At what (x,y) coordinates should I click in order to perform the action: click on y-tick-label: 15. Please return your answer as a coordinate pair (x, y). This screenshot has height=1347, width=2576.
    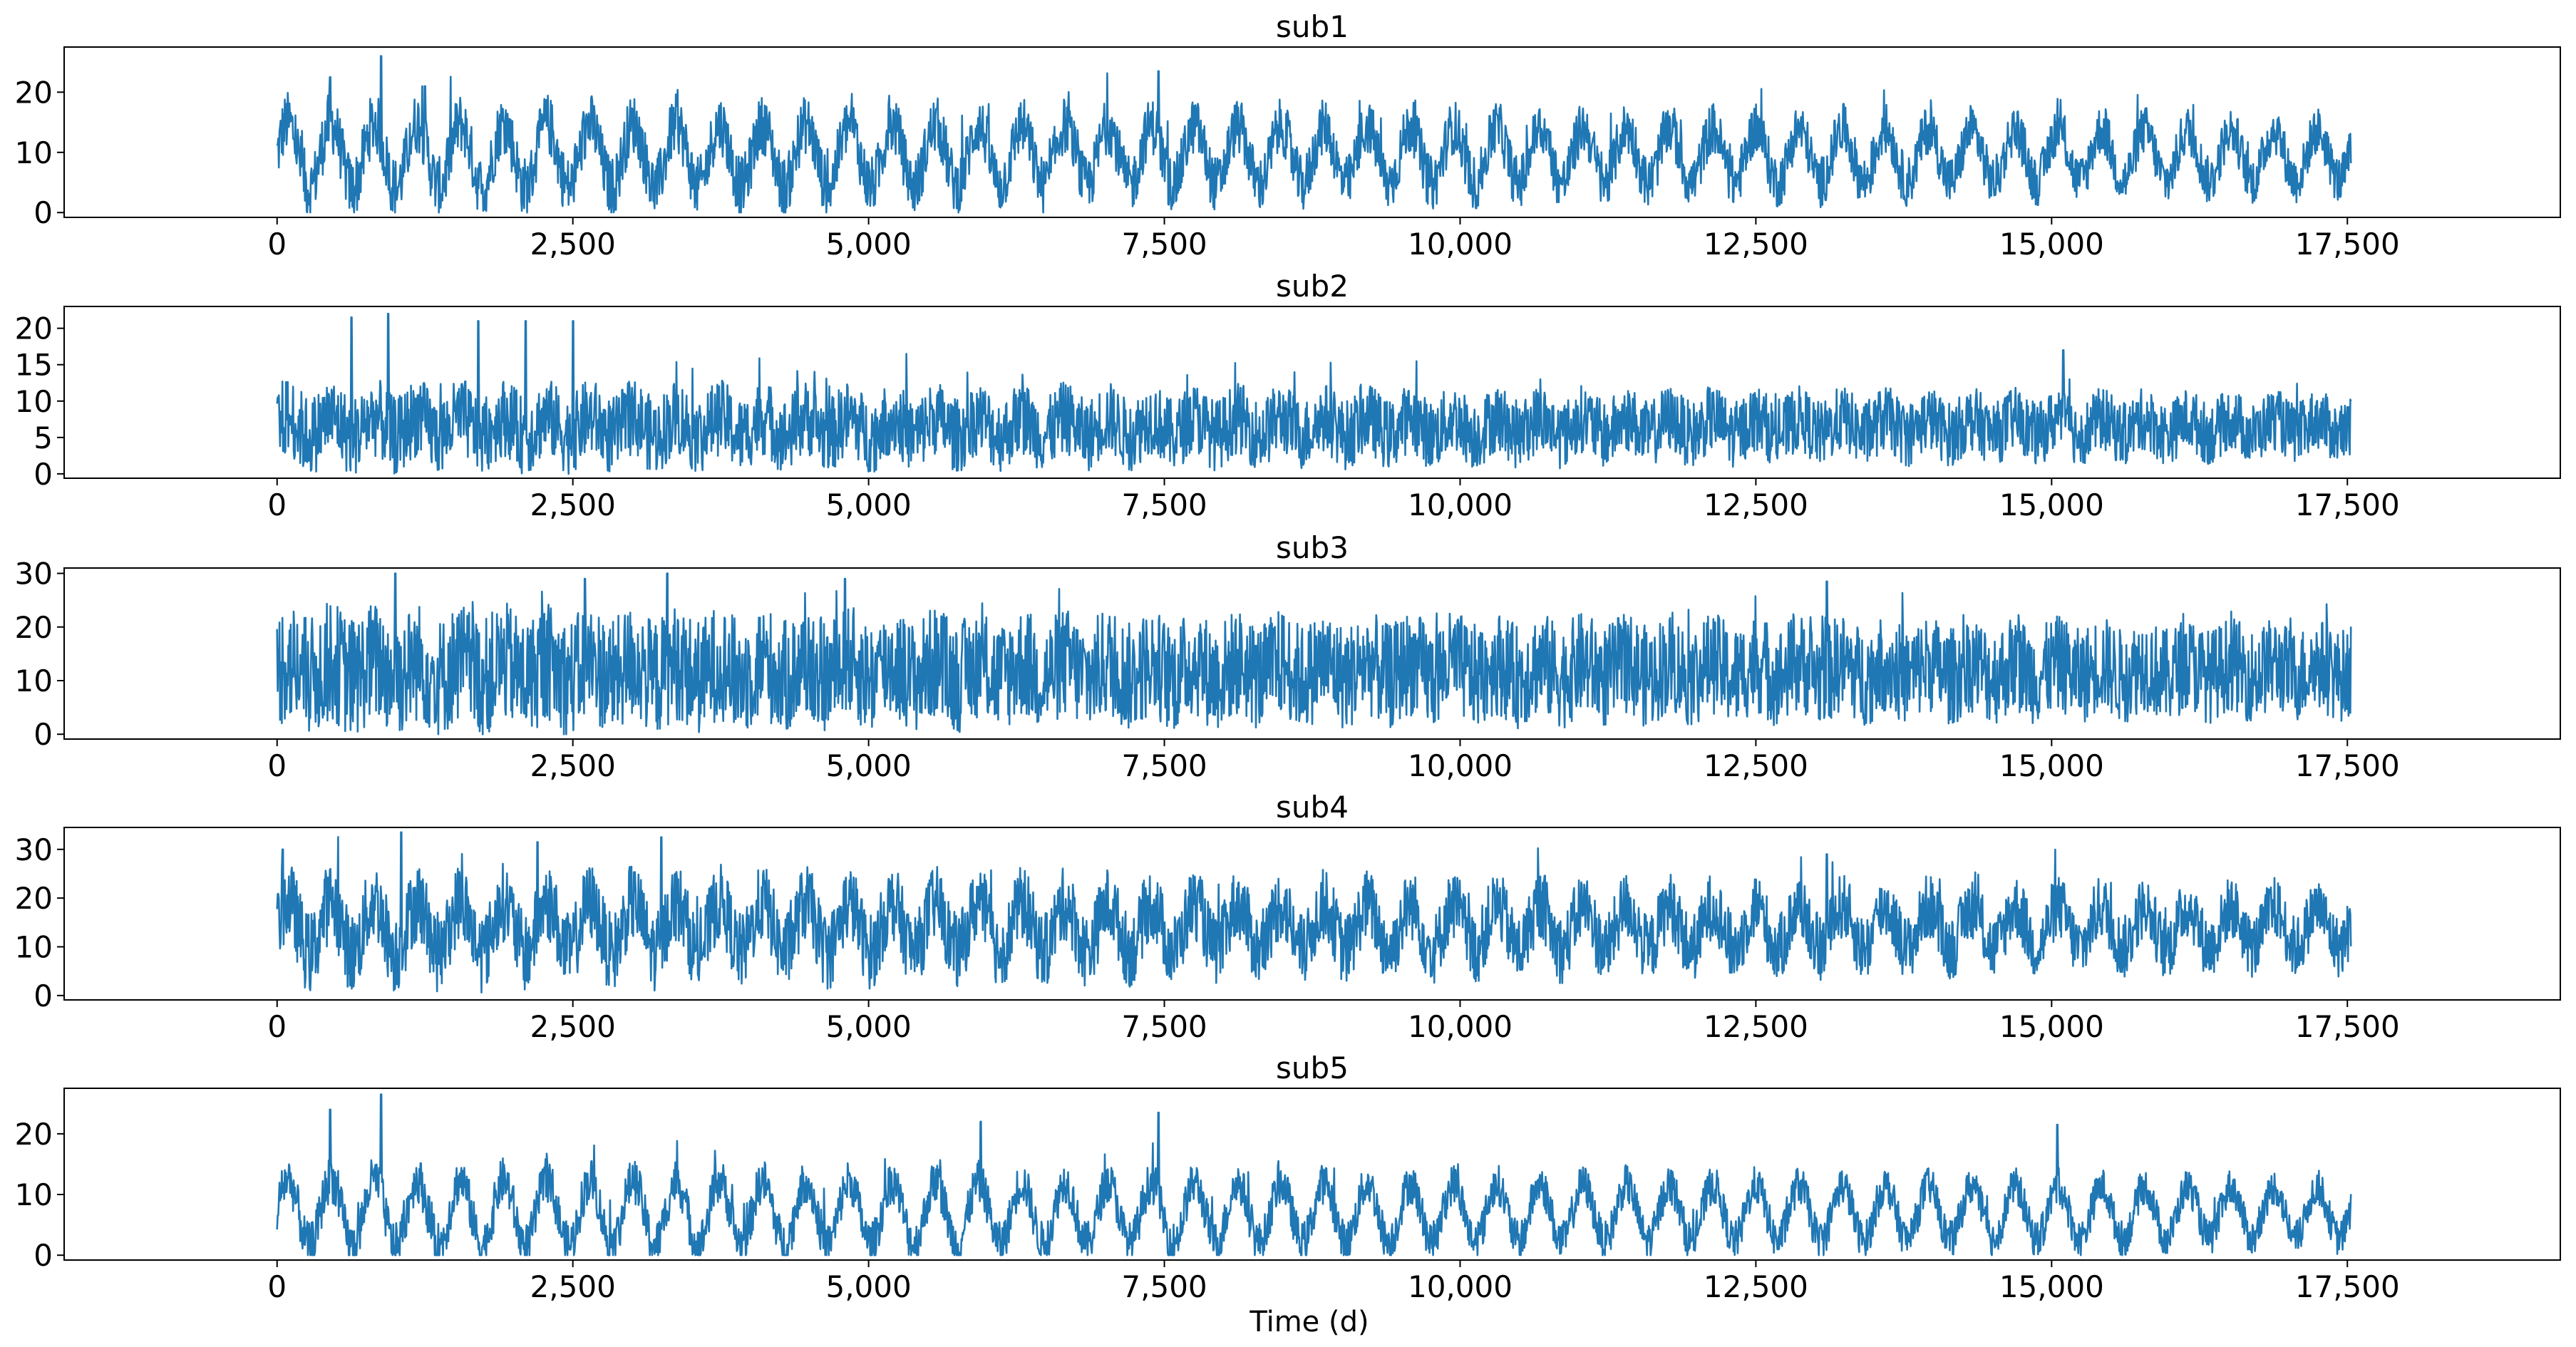
    Looking at the image, I should click on (34, 365).